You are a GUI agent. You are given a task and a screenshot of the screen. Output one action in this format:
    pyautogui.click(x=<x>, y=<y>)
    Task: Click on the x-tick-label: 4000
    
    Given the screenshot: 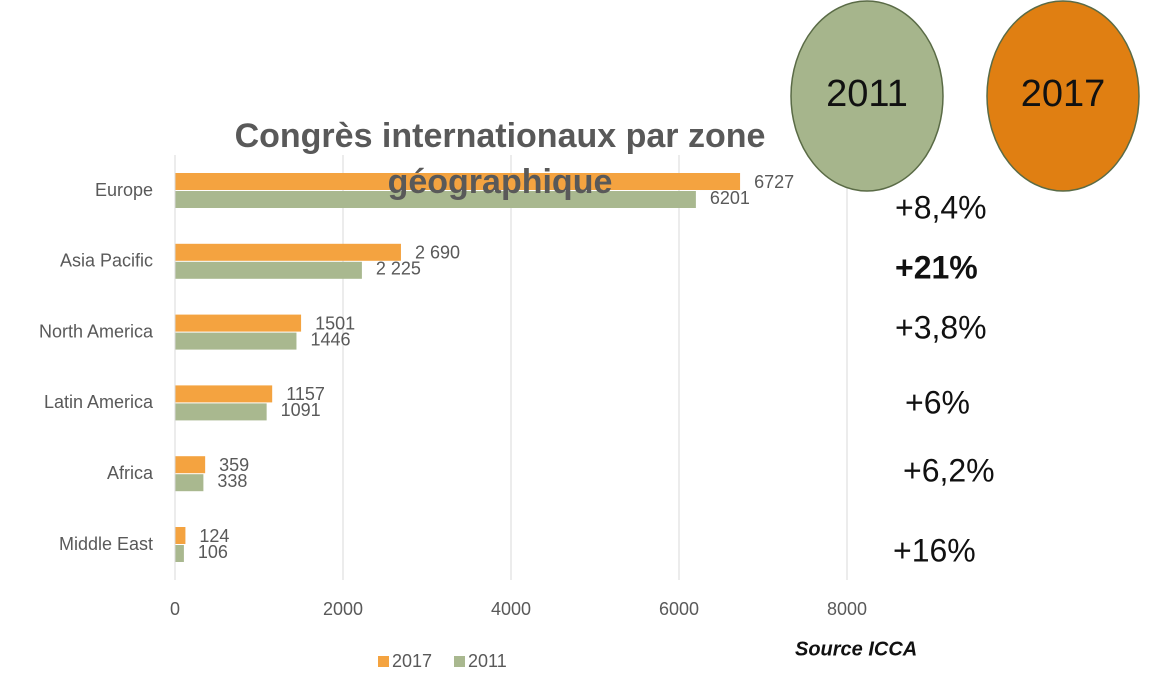 What is the action you would take?
    pyautogui.click(x=511, y=609)
    